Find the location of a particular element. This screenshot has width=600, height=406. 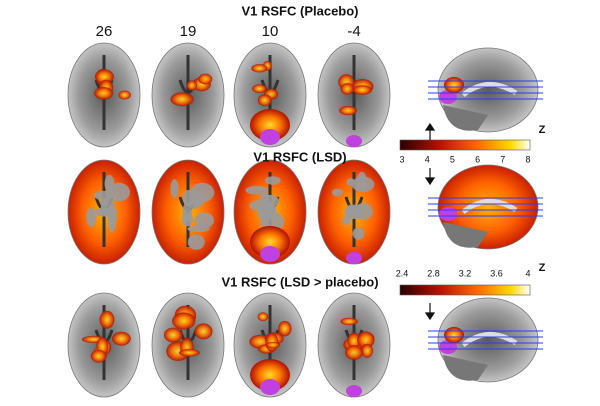

slice-label: -4 is located at coordinates (353, 31).